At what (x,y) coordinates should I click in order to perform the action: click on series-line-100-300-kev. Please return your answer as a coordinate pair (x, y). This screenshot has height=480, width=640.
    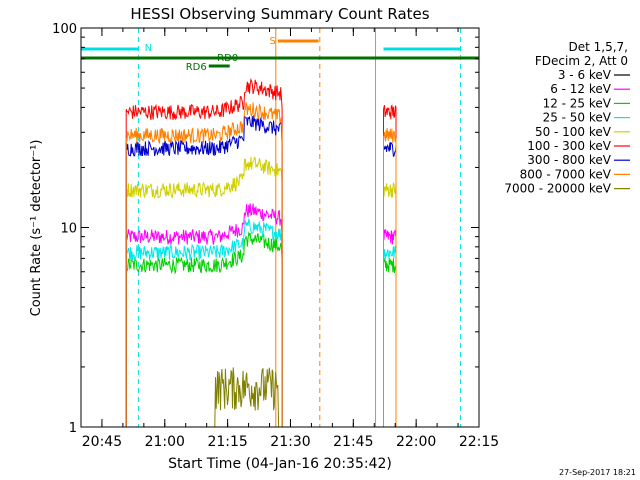
    Looking at the image, I should click on (390, 265).